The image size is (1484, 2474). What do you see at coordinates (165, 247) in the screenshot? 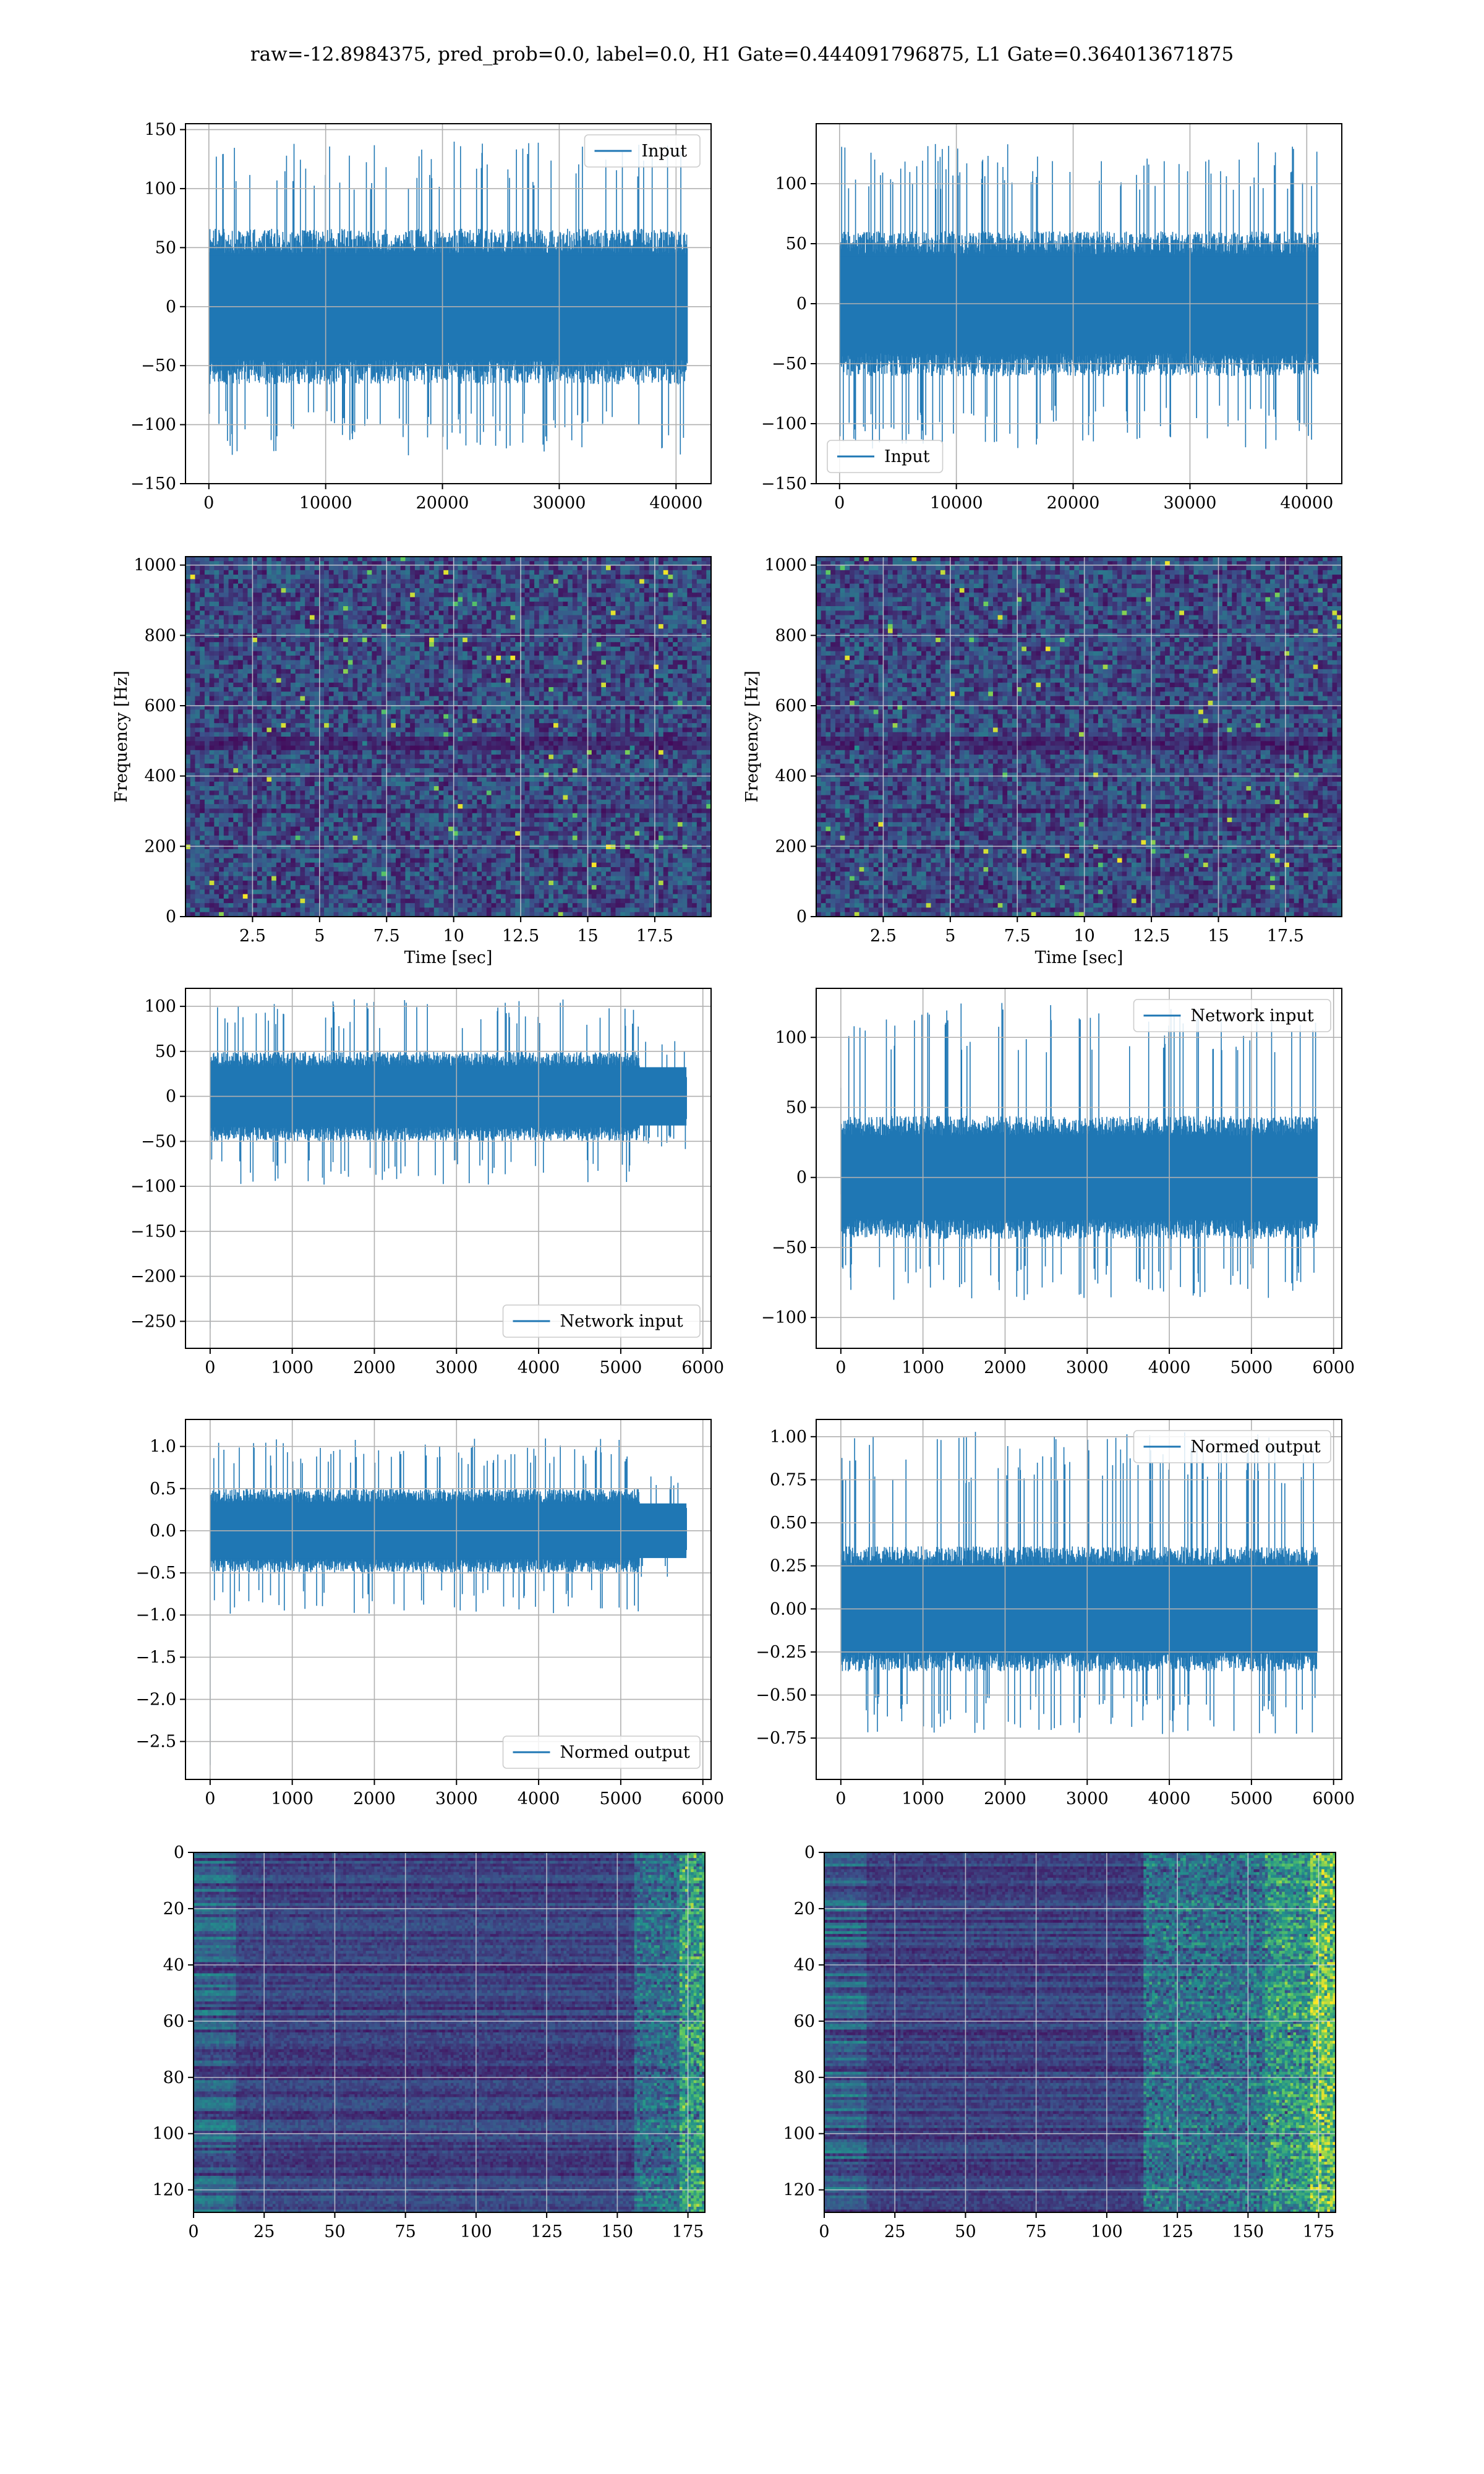
I see `y-tick-label: 50` at bounding box center [165, 247].